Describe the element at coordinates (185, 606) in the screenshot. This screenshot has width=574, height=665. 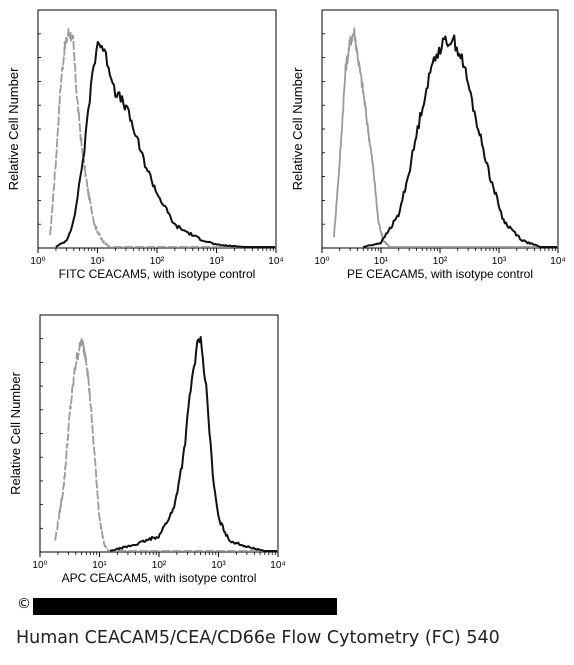
I see `redaction-bar` at that location.